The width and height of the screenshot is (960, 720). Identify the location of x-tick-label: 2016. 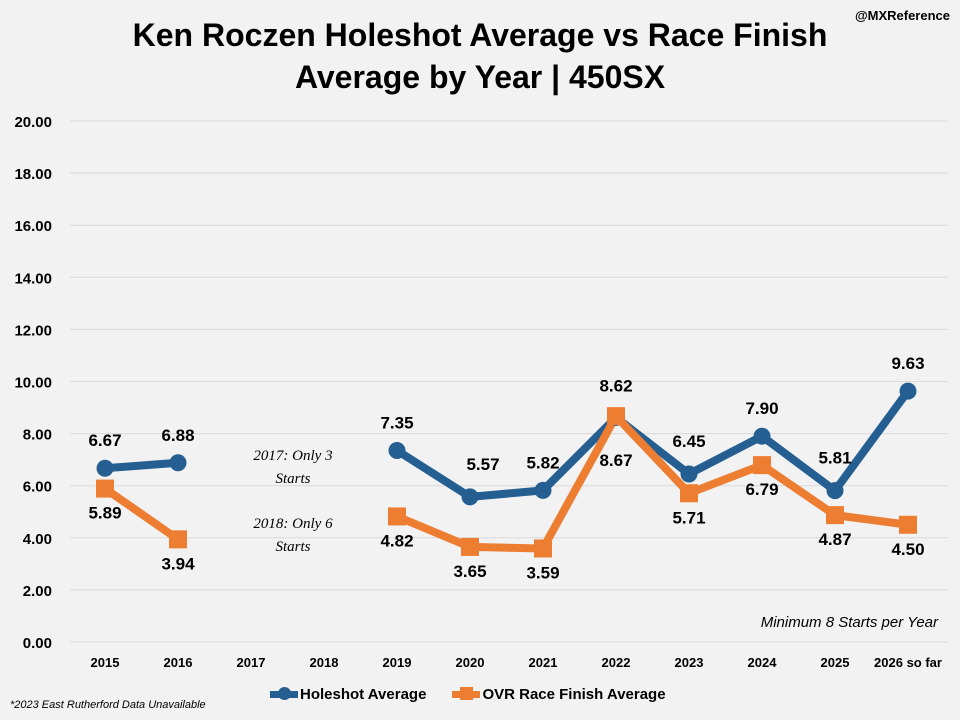
(178, 662).